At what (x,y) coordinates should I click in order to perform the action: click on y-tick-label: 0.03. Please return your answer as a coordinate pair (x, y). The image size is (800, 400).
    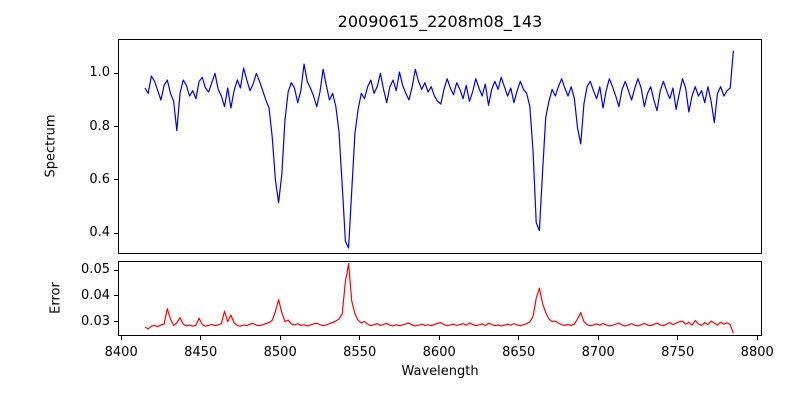
    Looking at the image, I should click on (95, 321).